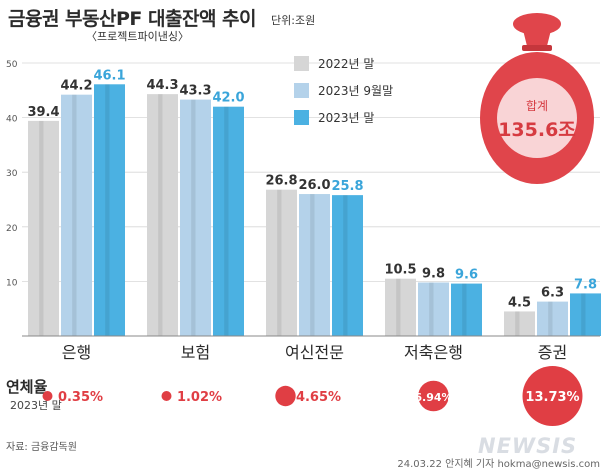  I want to click on category-label: 은행, so click(76, 352).